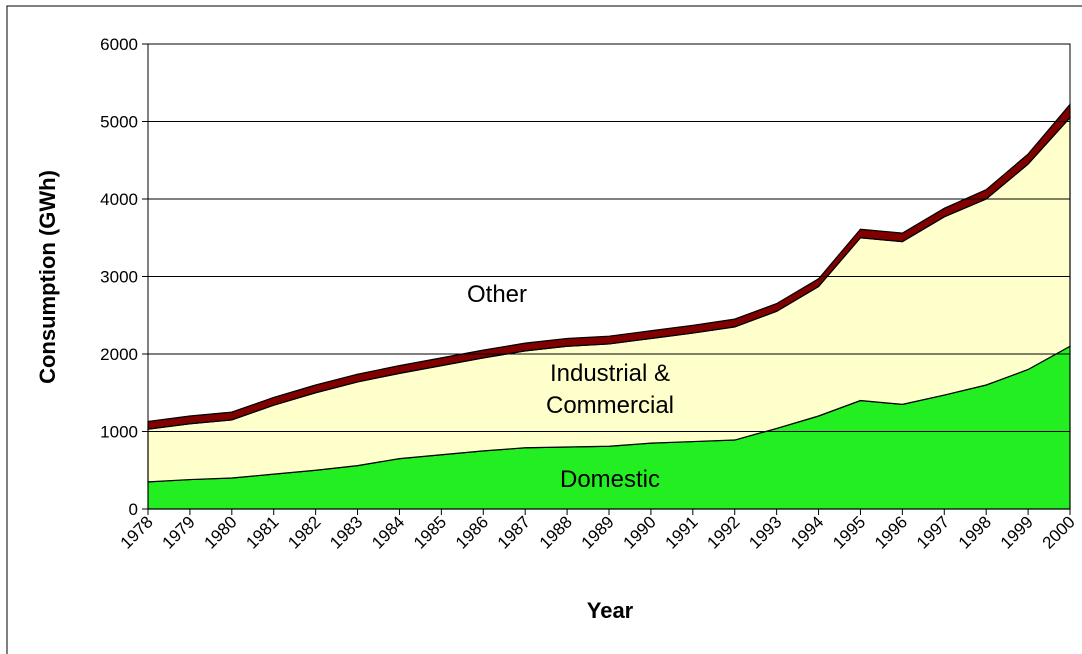  What do you see at coordinates (346, 532) in the screenshot?
I see `x-tick-label: 1983` at bounding box center [346, 532].